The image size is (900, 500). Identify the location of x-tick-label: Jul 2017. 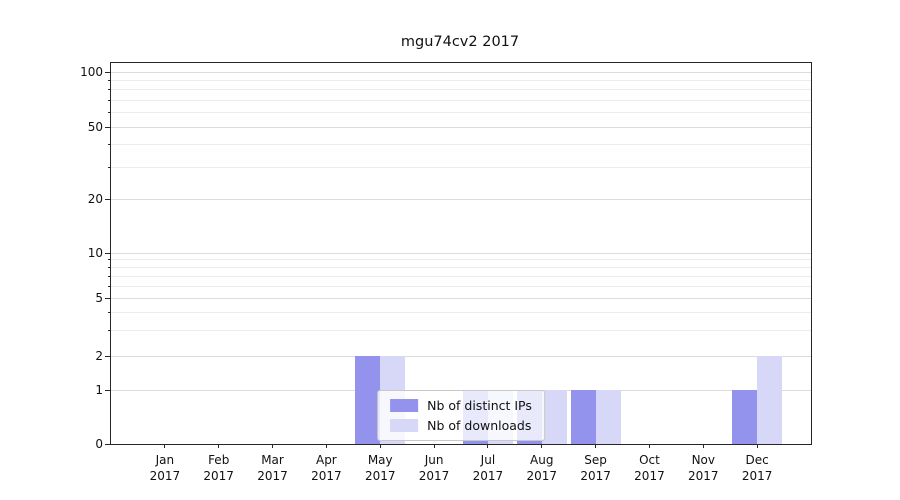
(488, 468).